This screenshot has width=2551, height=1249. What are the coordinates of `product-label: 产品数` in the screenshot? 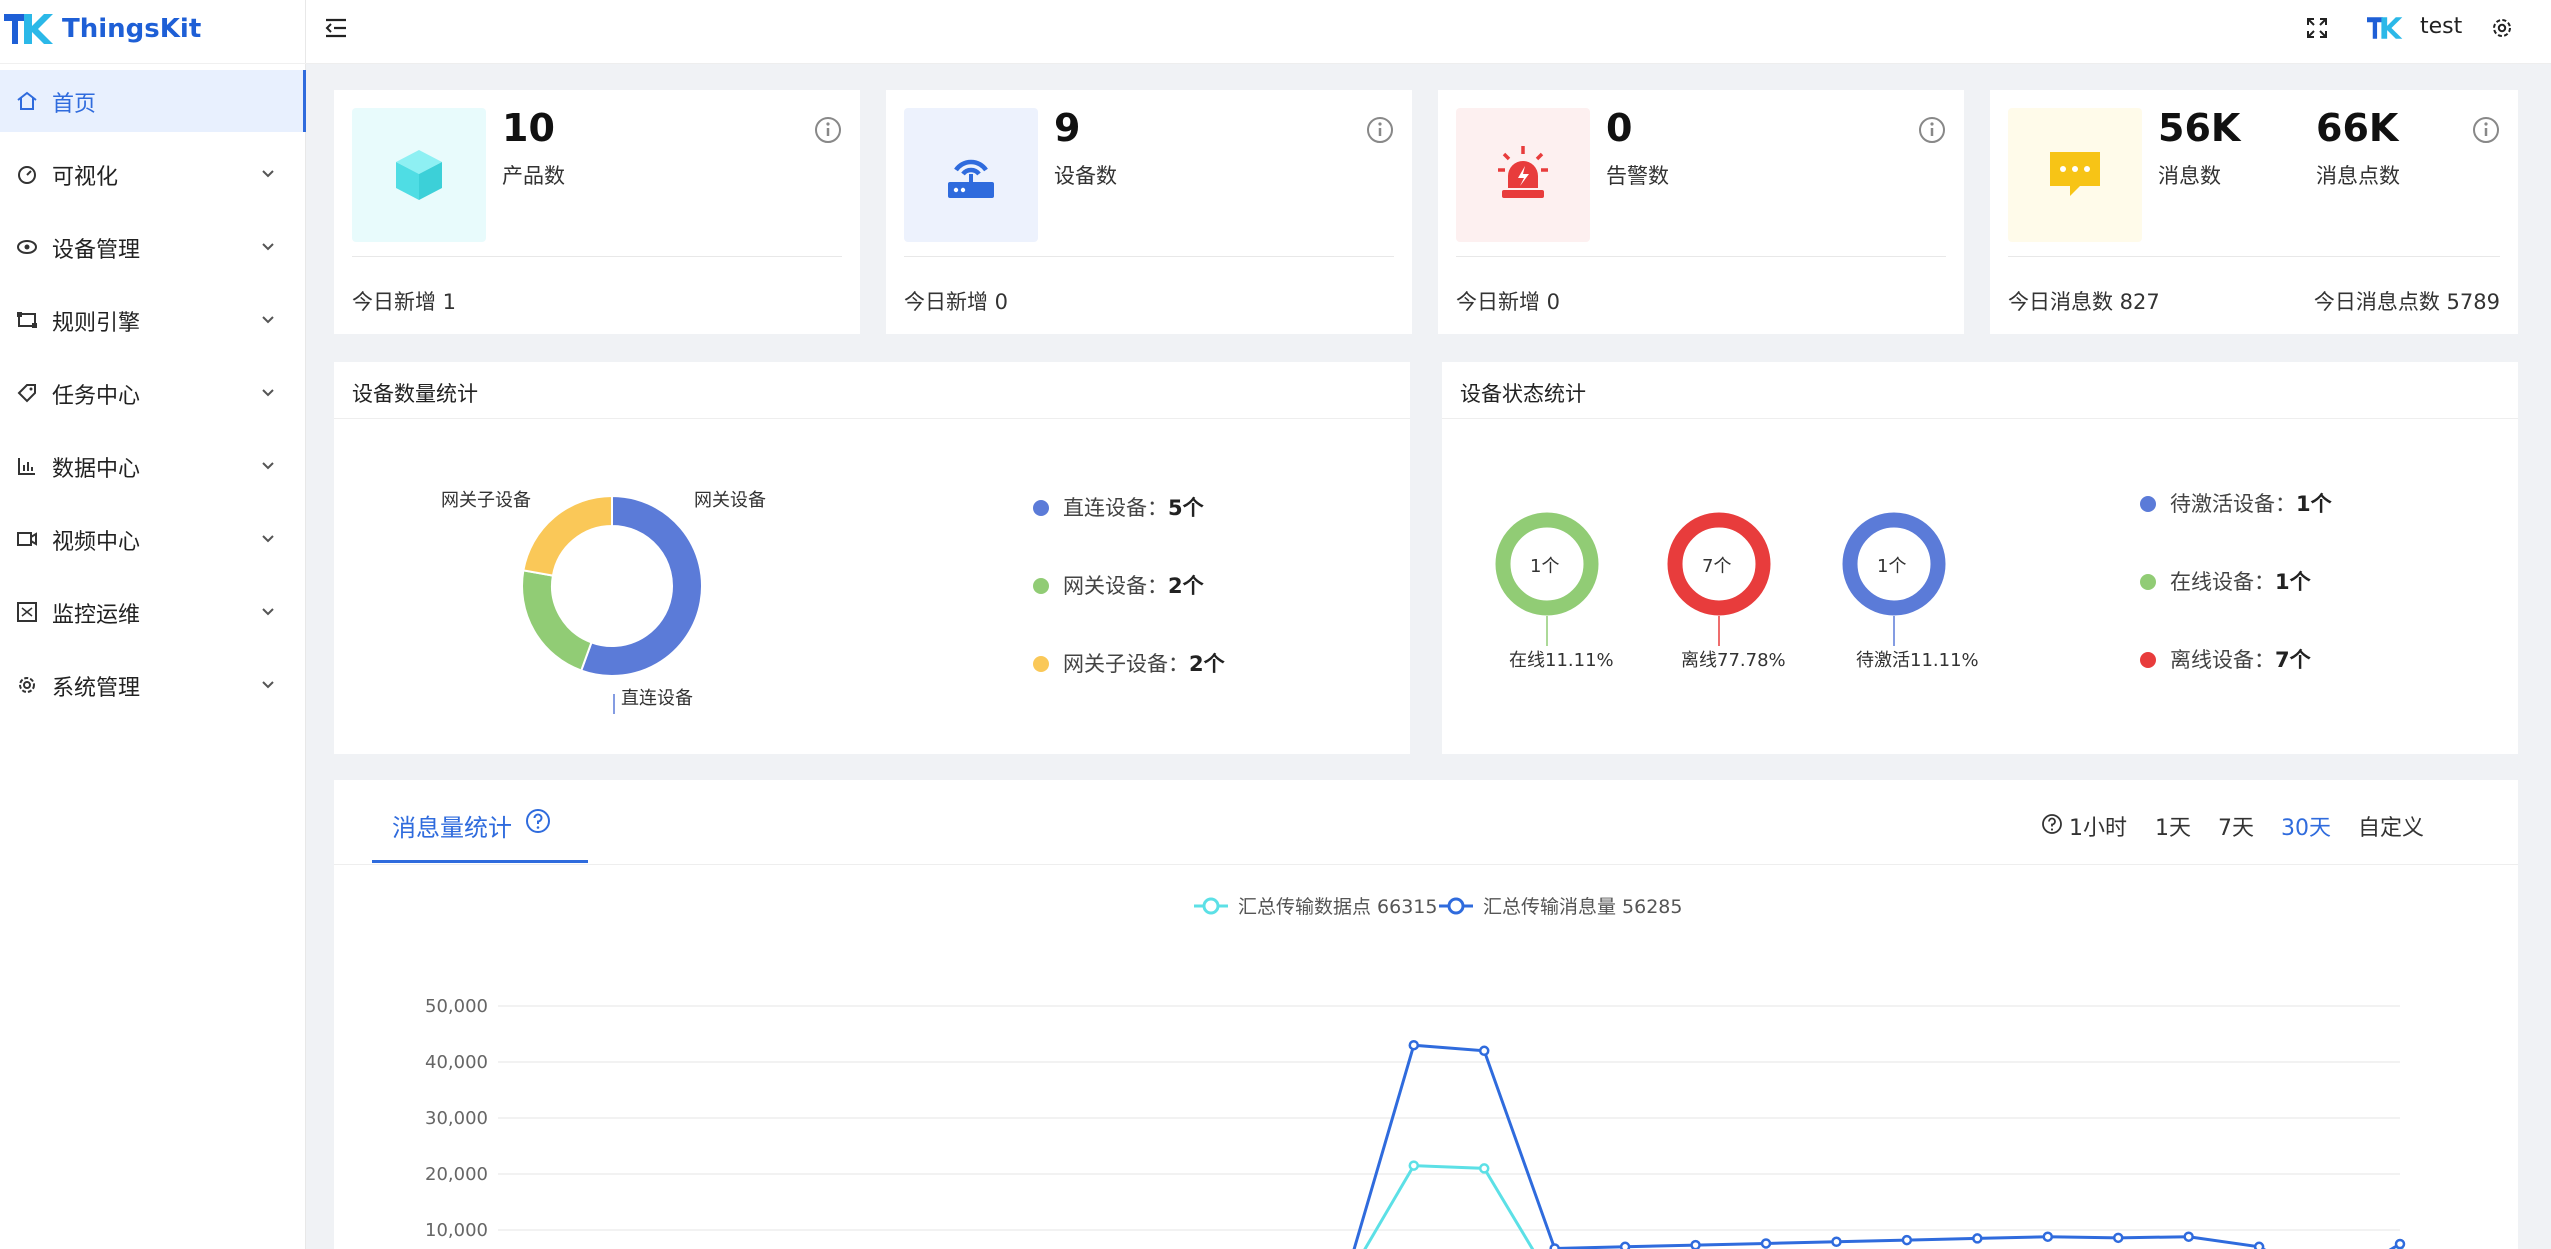 It's located at (533, 176).